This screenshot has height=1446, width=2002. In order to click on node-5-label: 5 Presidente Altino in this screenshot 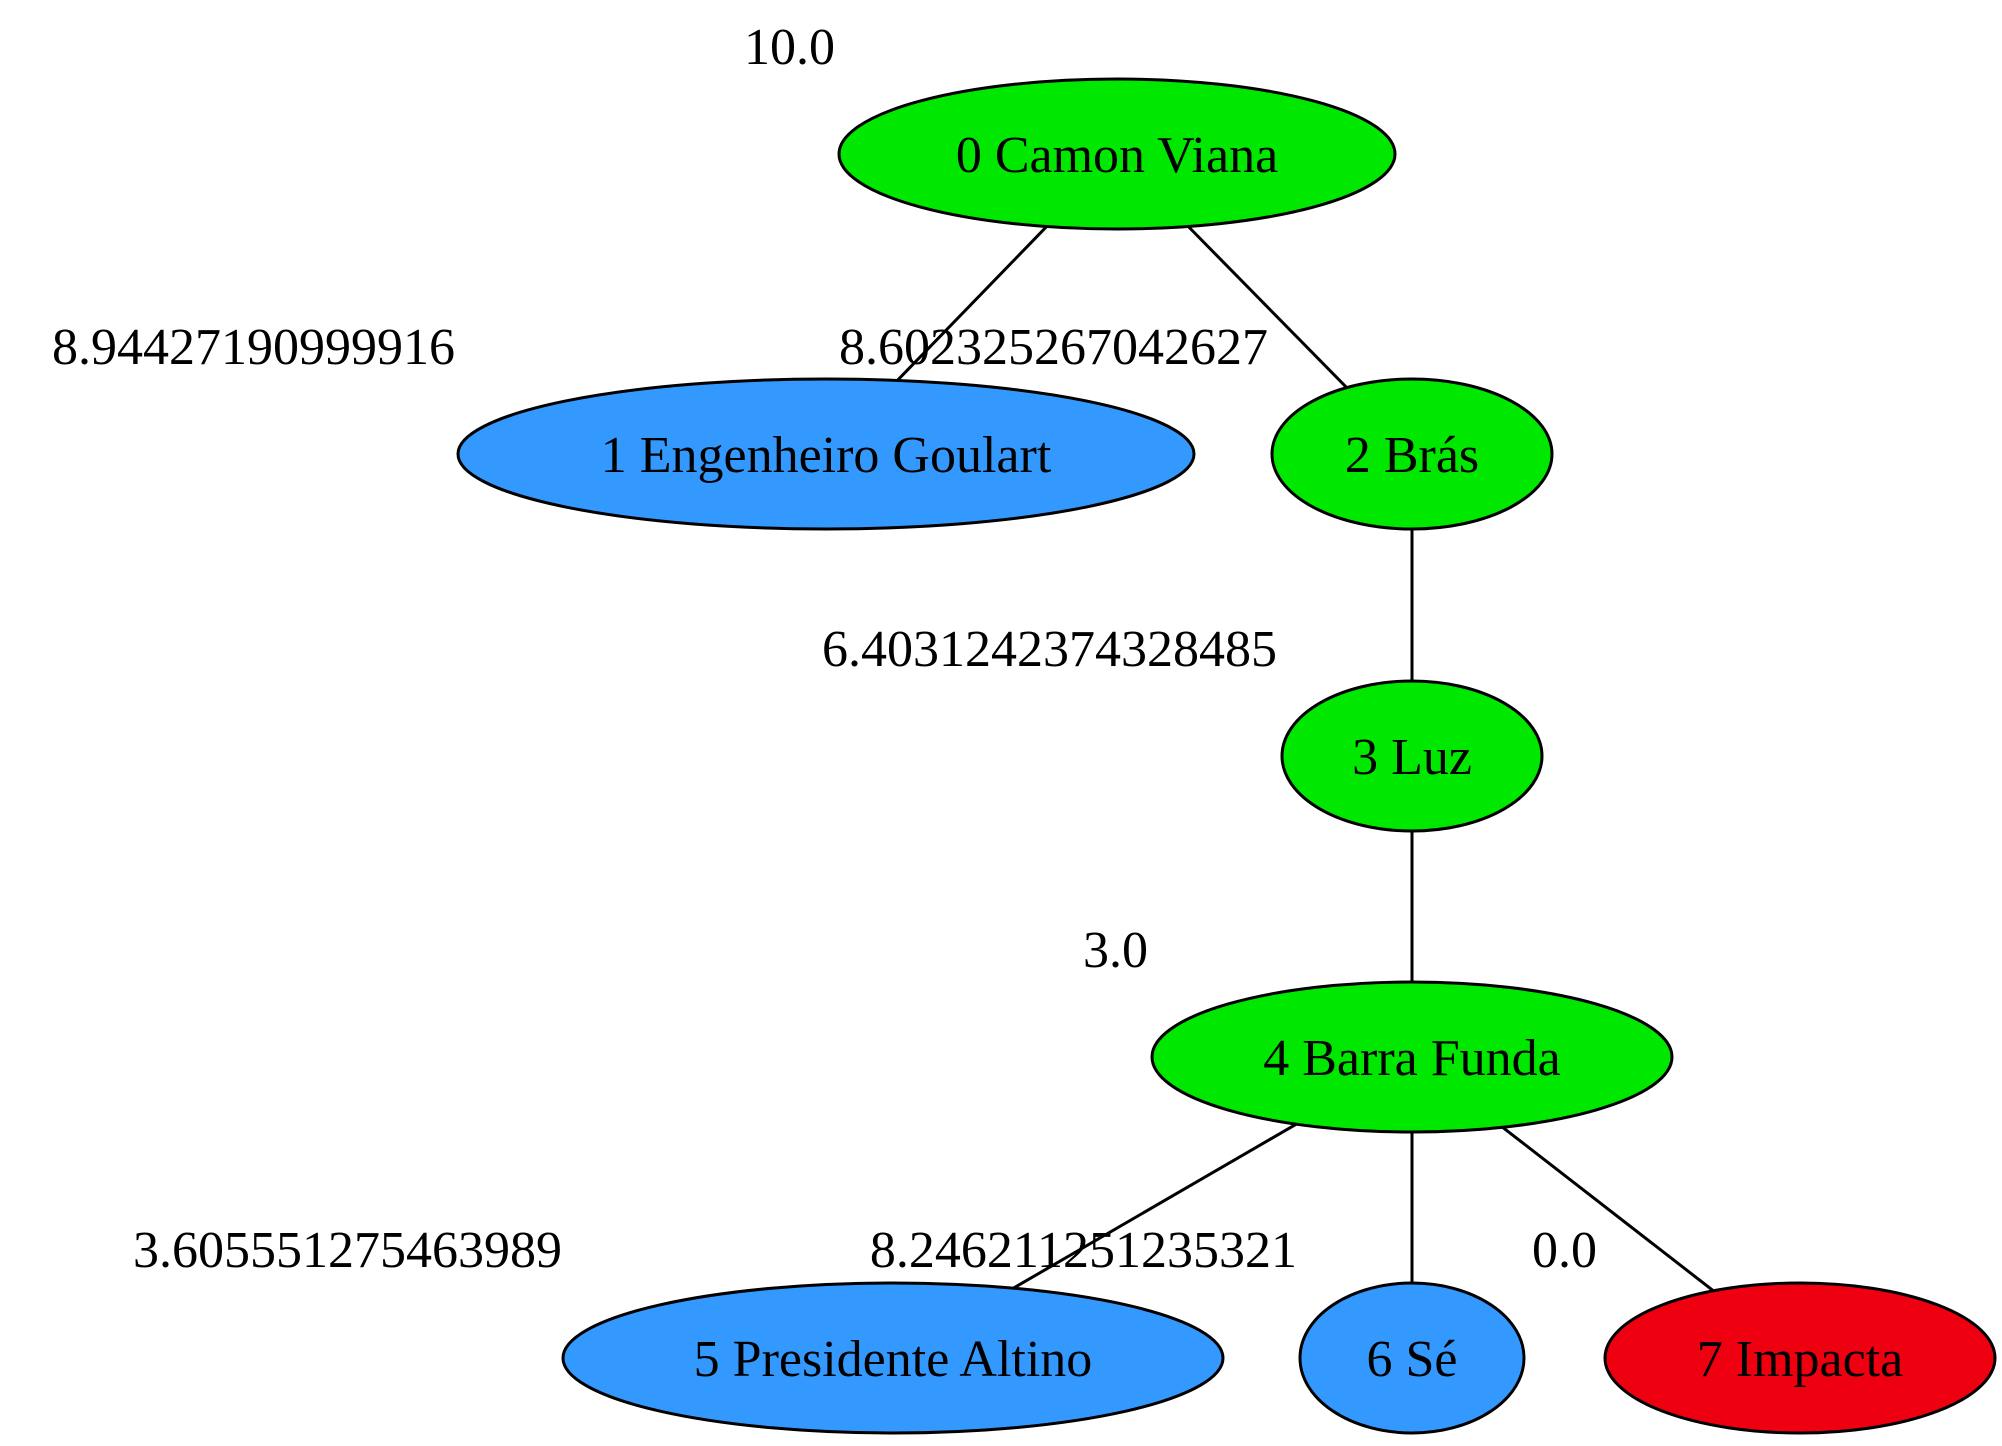, I will do `click(893, 1359)`.